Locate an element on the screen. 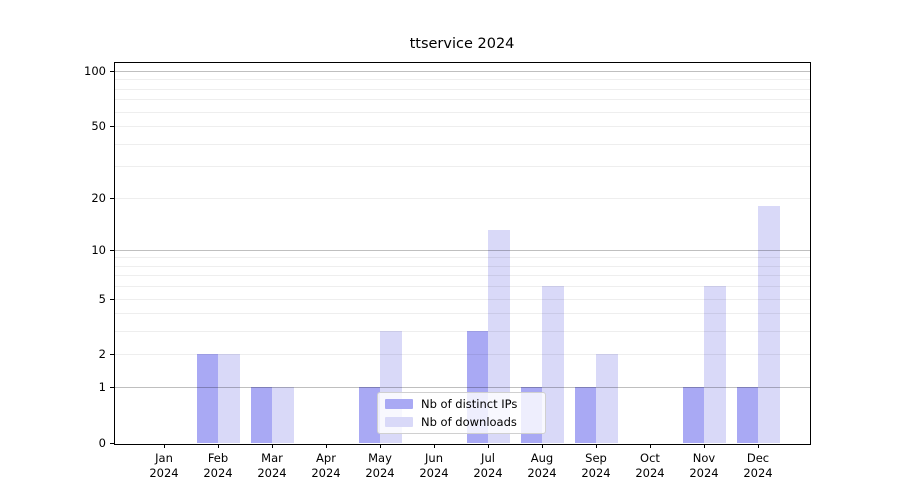  x-tick-month: Nov is located at coordinates (704, 458).